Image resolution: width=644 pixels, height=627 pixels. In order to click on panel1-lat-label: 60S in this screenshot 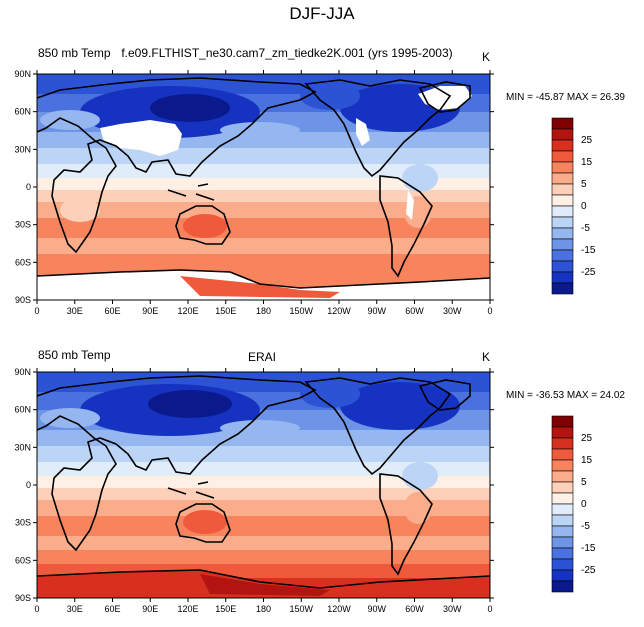, I will do `click(23, 262)`.